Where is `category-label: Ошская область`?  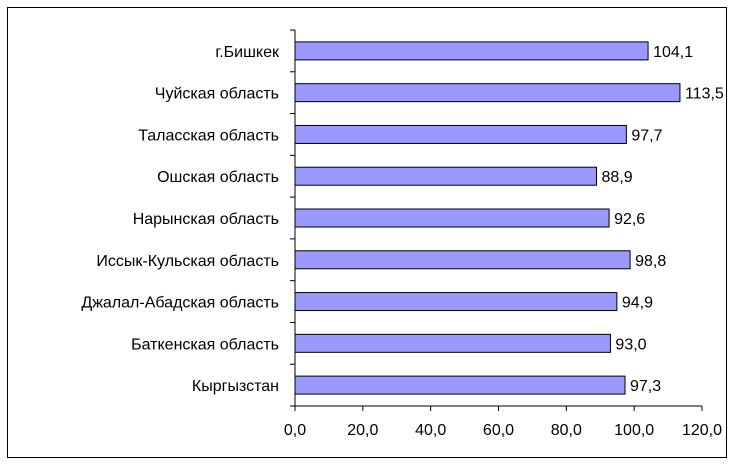 category-label: Ошская область is located at coordinates (218, 177).